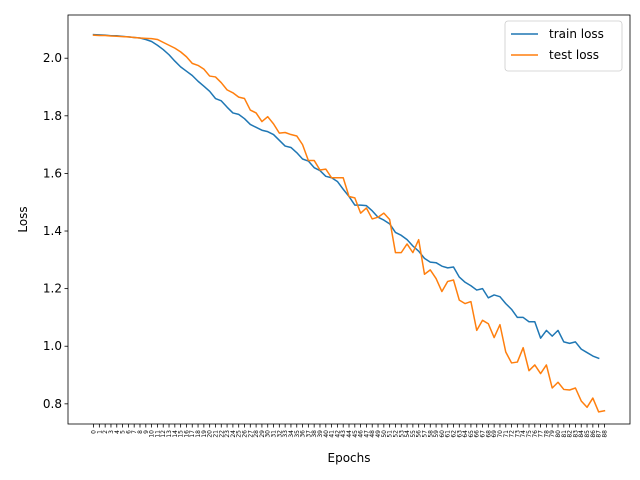  What do you see at coordinates (111, 432) in the screenshot?
I see `x-tick-label: 3` at bounding box center [111, 432].